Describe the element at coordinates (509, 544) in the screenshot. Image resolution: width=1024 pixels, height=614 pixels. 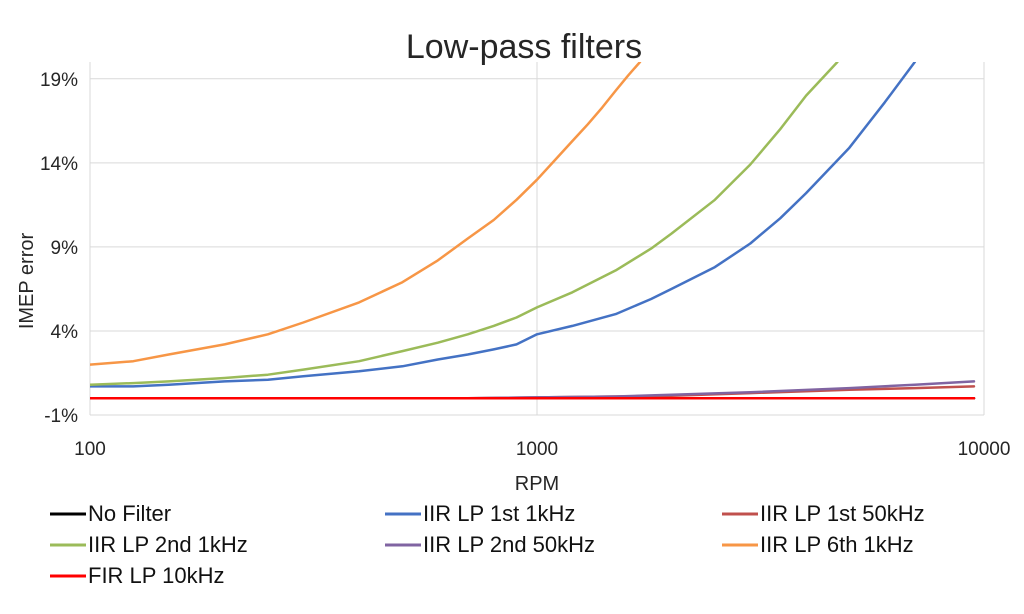
I see `legend-label: IIR LP 2nd 50kHz` at that location.